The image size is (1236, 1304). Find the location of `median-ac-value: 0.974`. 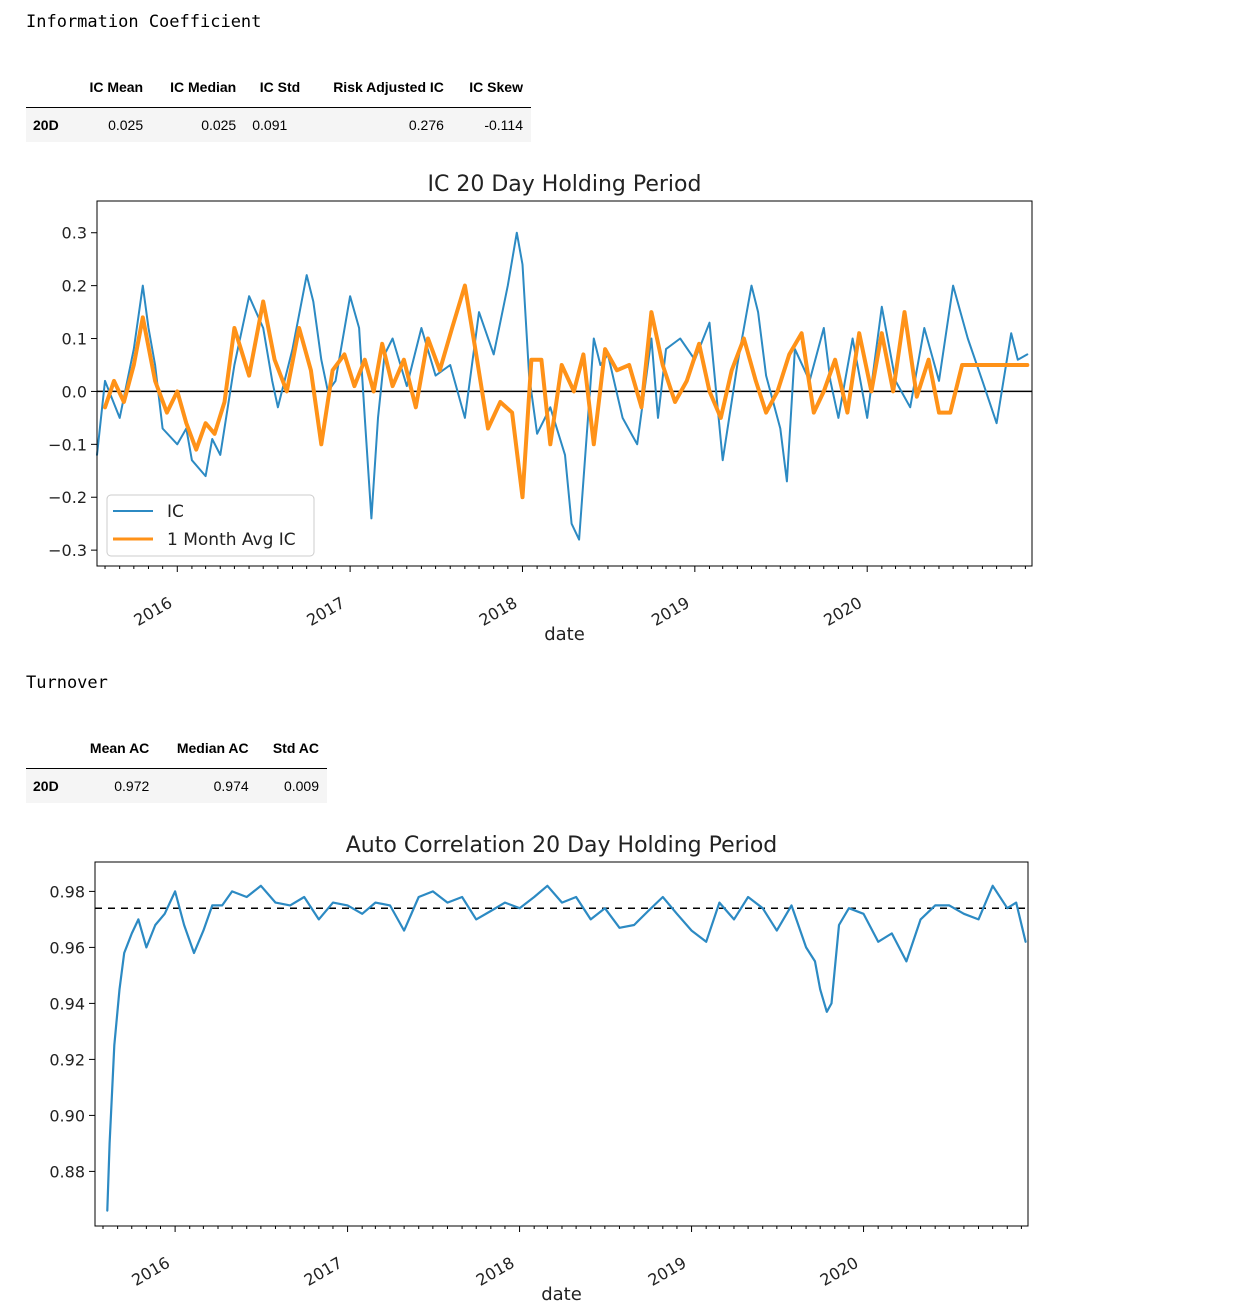

median-ac-value: 0.974 is located at coordinates (207, 785).